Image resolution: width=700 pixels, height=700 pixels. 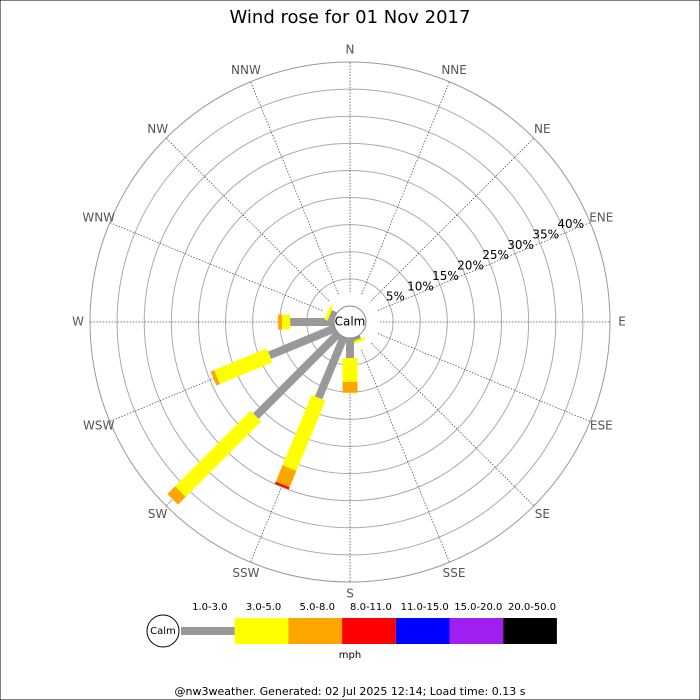 What do you see at coordinates (495, 255) in the screenshot?
I see `r-tick-label: 25%` at bounding box center [495, 255].